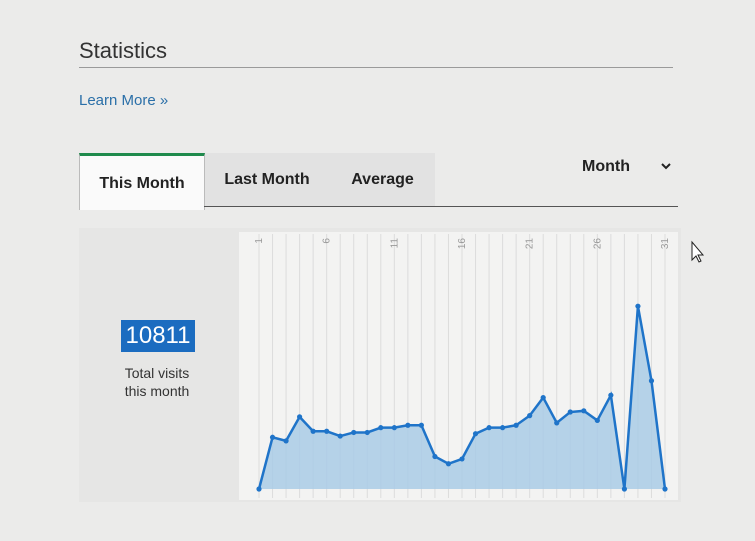 The image size is (755, 541). Describe the element at coordinates (394, 243) in the screenshot. I see `x-tick-label: 11` at that location.